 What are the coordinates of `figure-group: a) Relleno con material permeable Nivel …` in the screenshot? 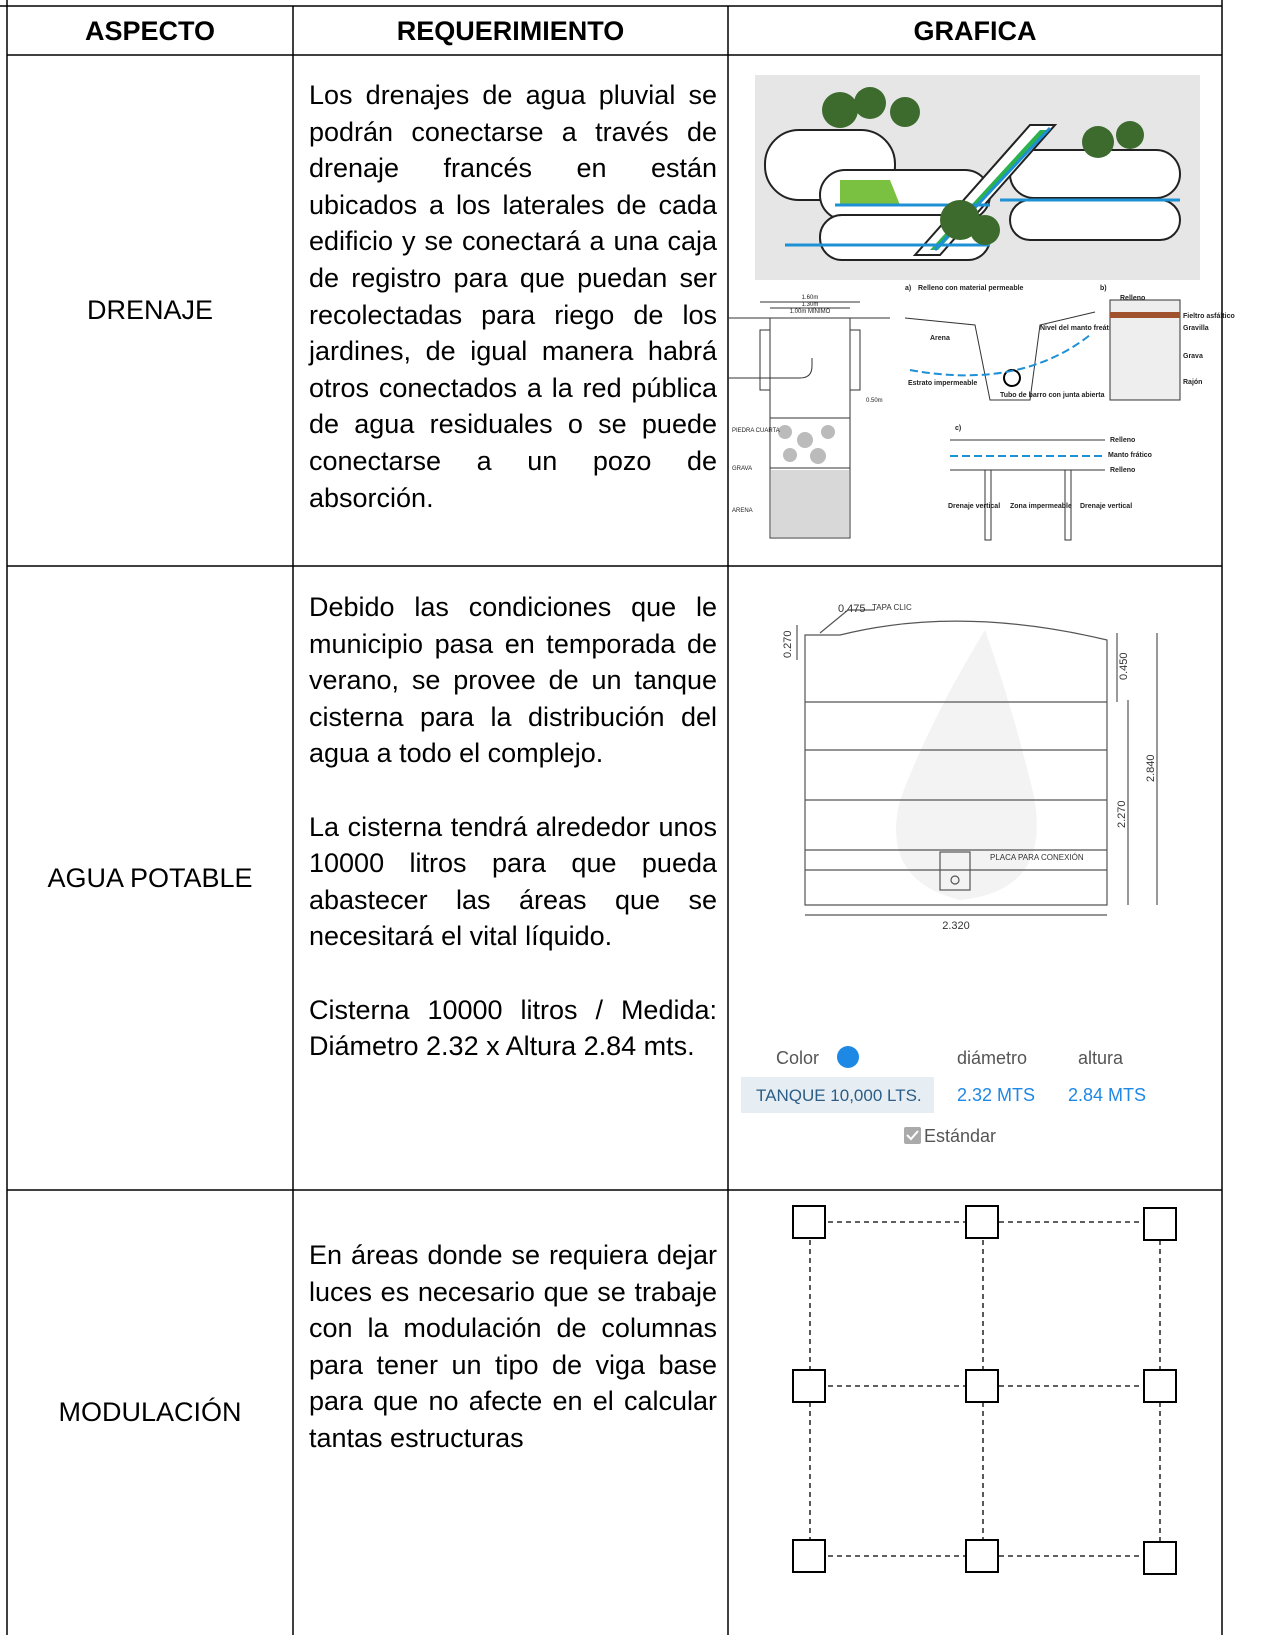 It's located at (1012, 342).